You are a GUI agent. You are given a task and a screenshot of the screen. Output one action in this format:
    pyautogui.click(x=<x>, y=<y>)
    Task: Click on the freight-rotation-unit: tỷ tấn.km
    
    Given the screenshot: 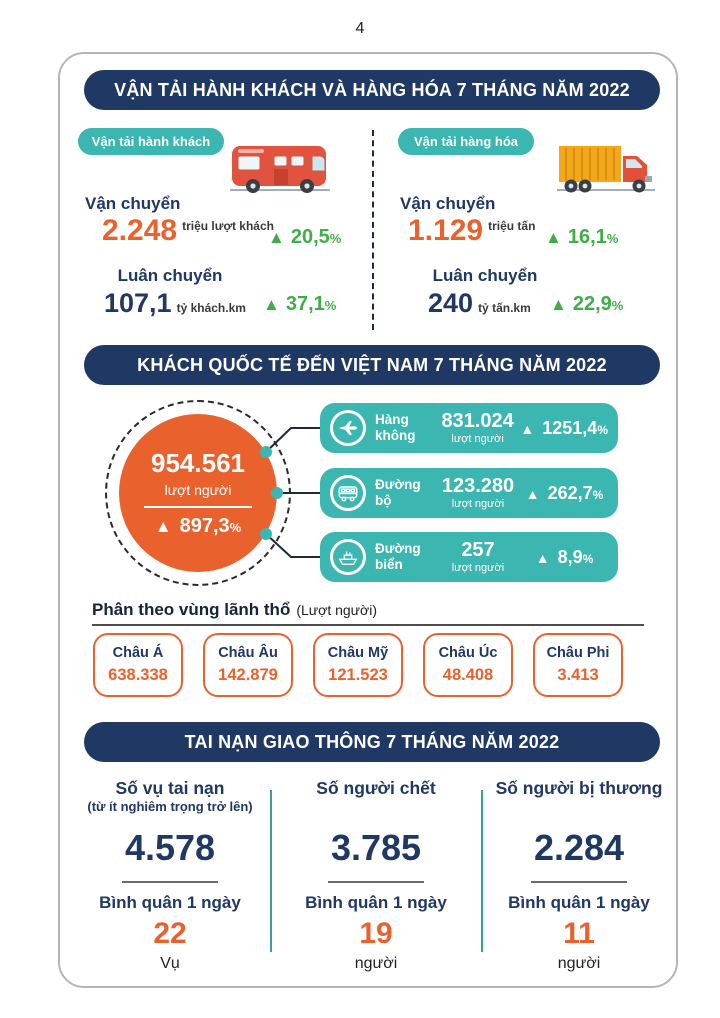 What is the action you would take?
    pyautogui.click(x=504, y=308)
    